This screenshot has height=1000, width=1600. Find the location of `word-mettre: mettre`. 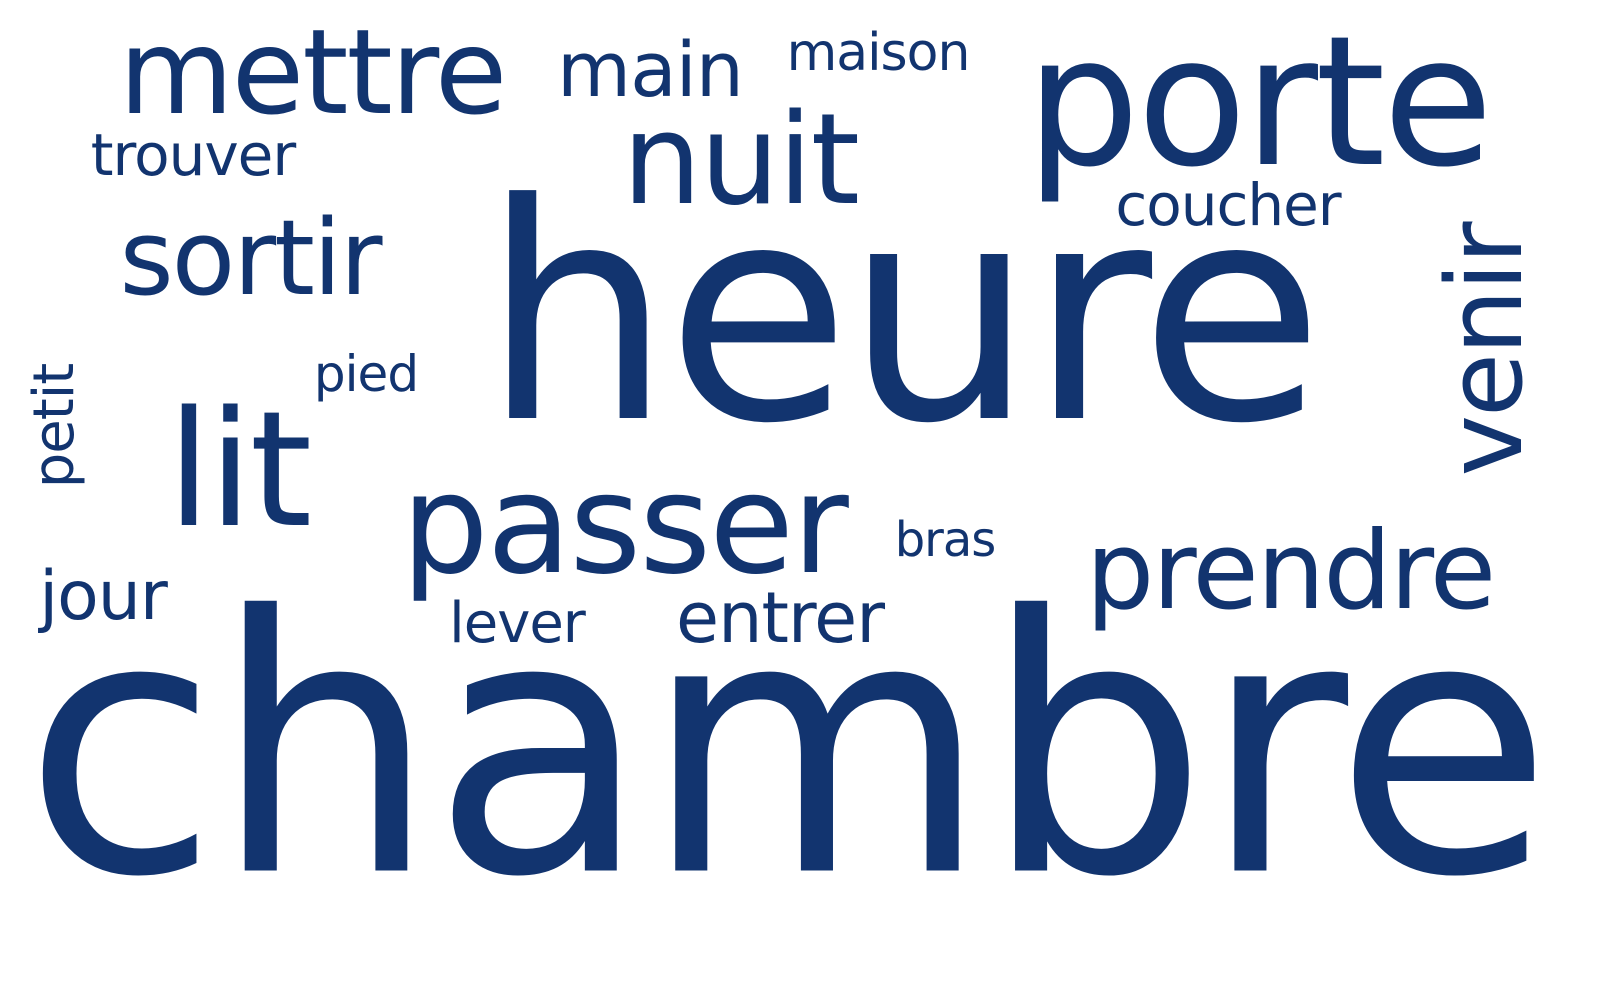

word-mettre: mettre is located at coordinates (313, 72).